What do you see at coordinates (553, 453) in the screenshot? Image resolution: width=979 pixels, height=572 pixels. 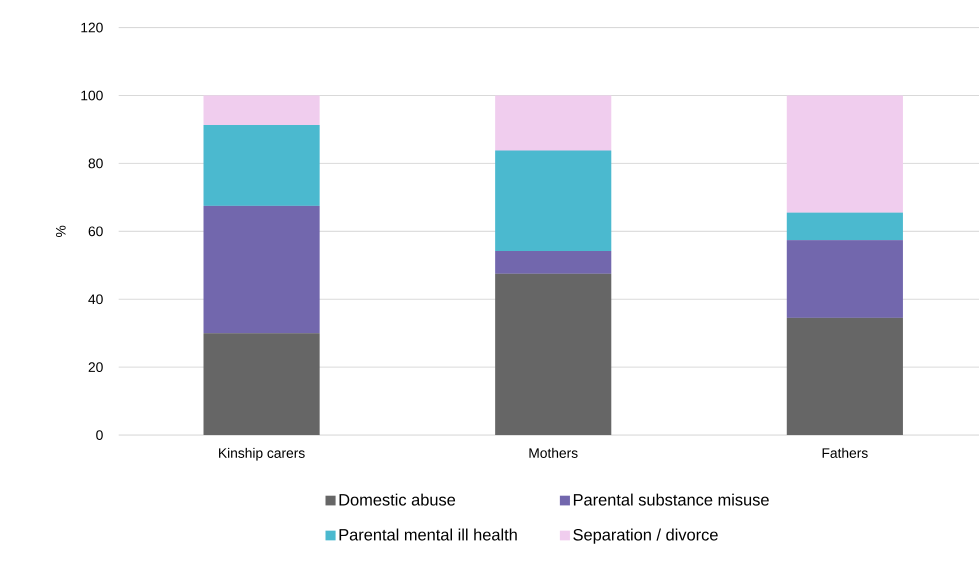 I see `x-tick-label: Mothers` at bounding box center [553, 453].